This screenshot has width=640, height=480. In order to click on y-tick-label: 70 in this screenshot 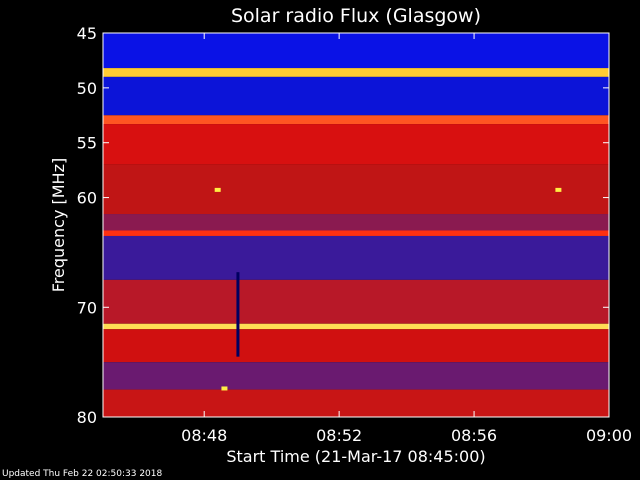, I will do `click(87, 307)`.